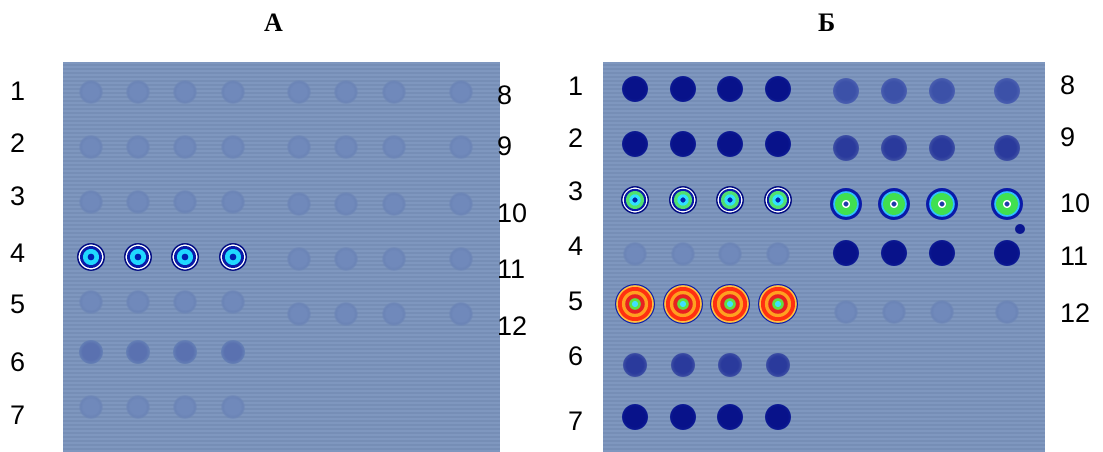  What do you see at coordinates (18, 143) in the screenshot?
I see `panel-a-row-label: 2` at bounding box center [18, 143].